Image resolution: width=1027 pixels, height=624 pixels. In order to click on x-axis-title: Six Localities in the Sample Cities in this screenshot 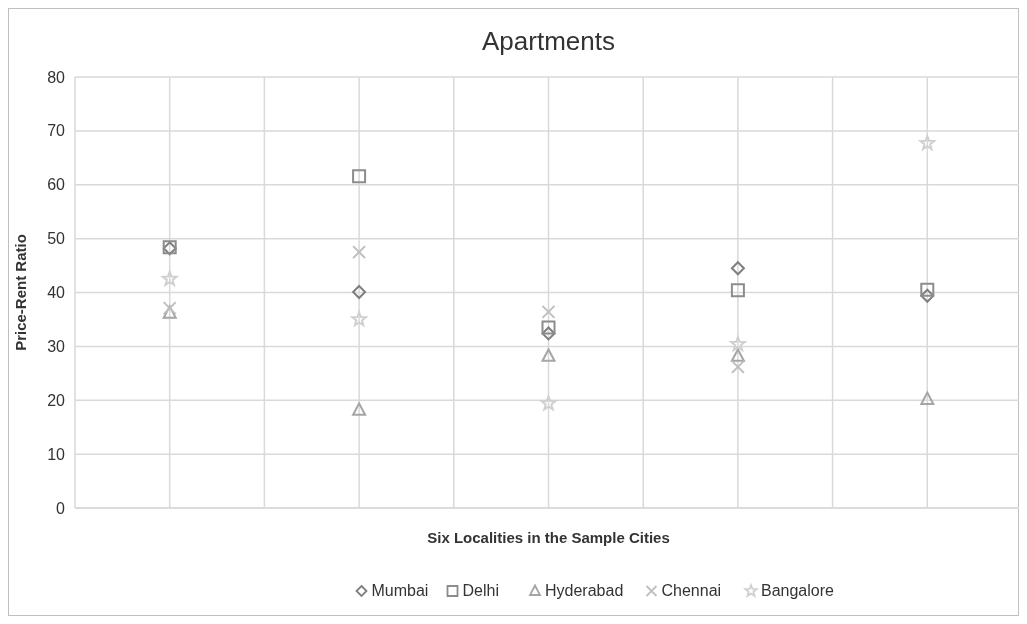, I will do `click(548, 537)`.